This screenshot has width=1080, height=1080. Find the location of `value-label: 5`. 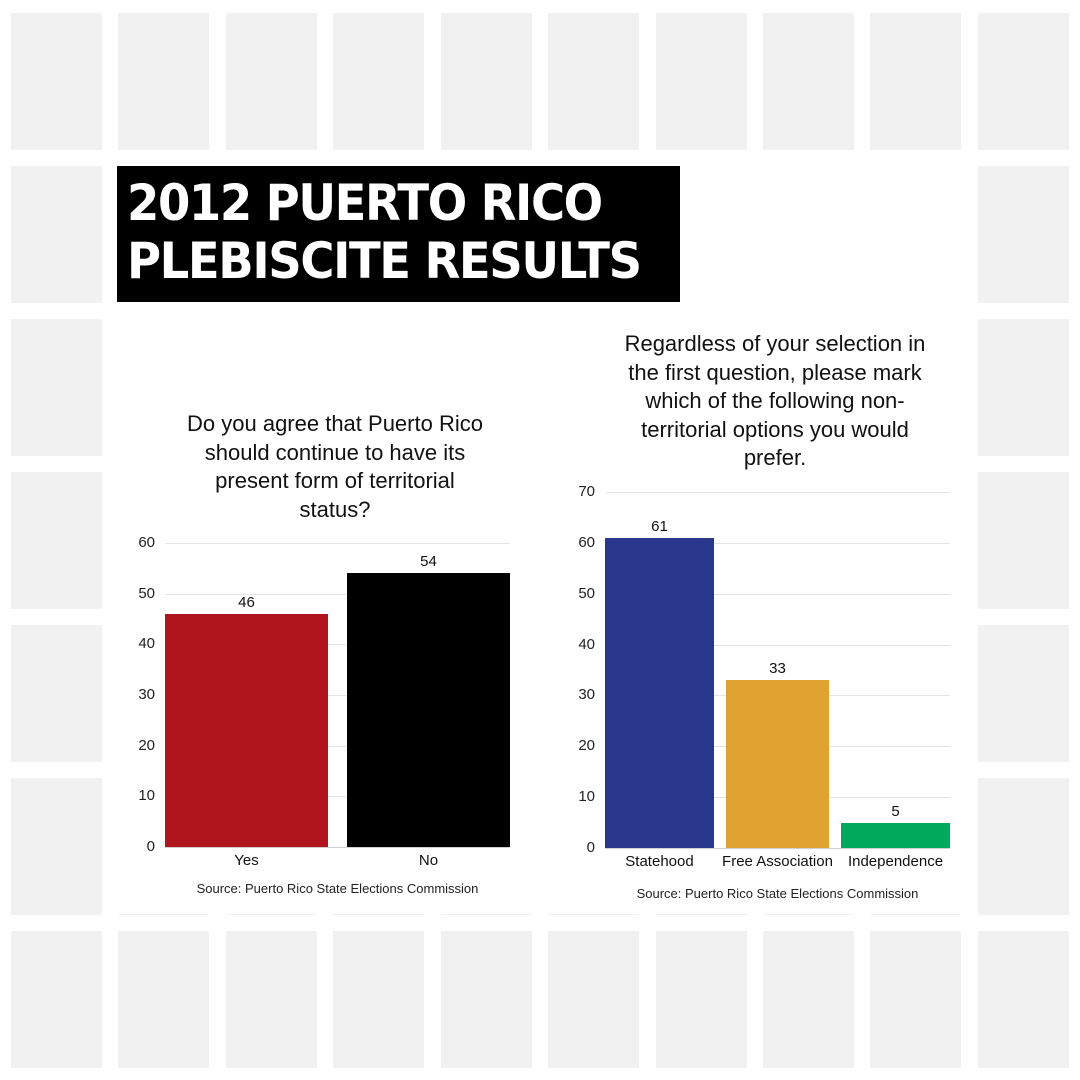

value-label: 5 is located at coordinates (895, 811).